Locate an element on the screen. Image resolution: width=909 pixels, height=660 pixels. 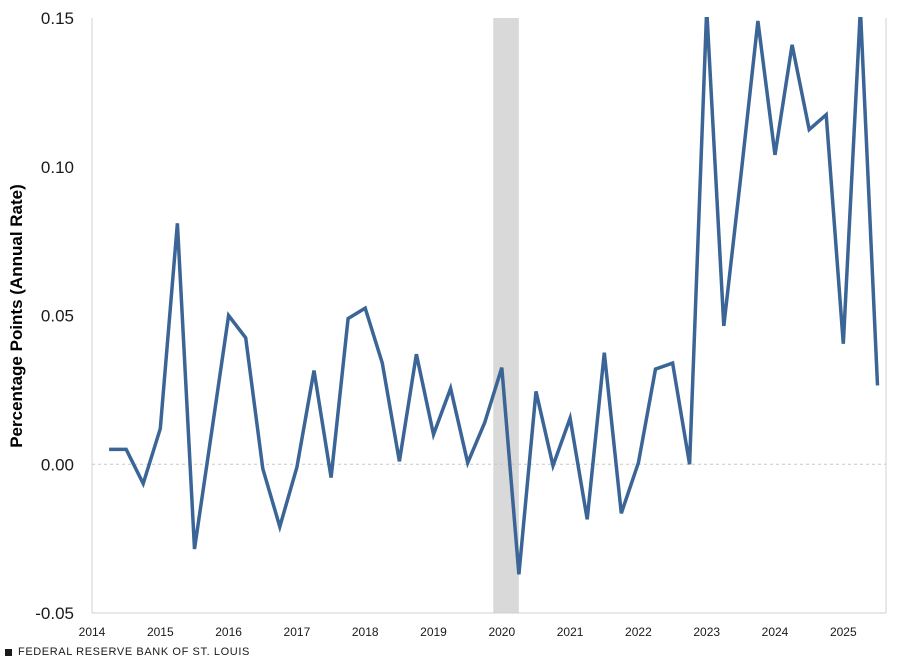
y-tick-labels: 0.15 0.10 0.05 0.00 -0.05 is located at coordinates (54, 316).